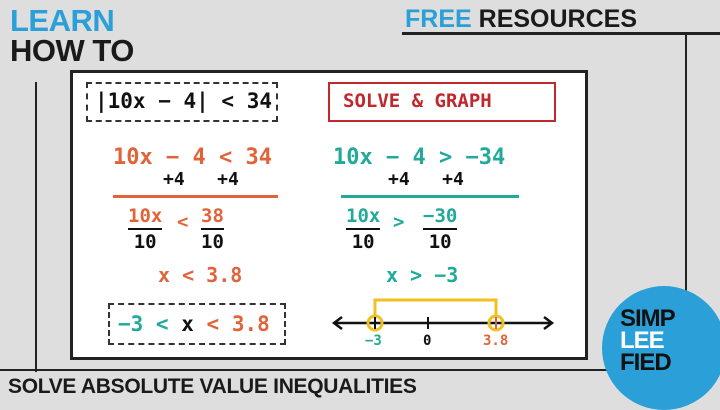  Describe the element at coordinates (192, 157) in the screenshot. I see `left-eq1: 10x − 4 < 34` at that location.